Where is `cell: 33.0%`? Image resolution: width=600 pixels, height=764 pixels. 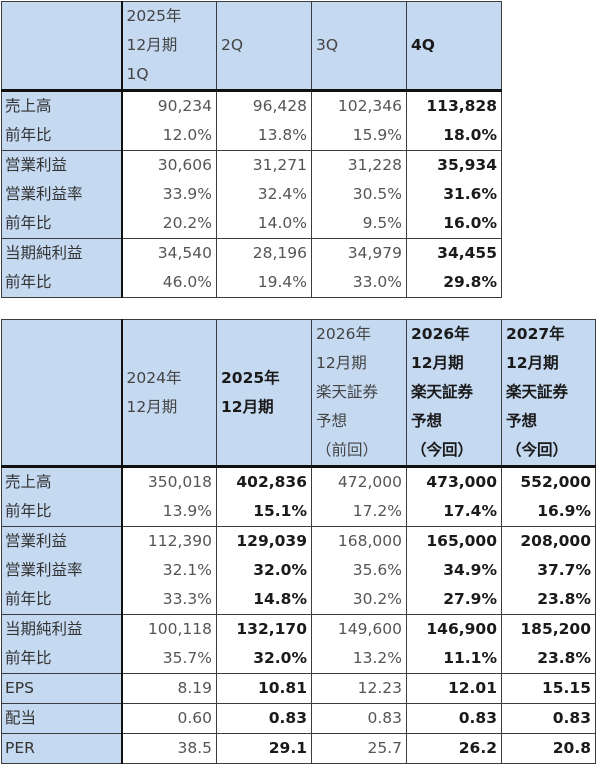 cell: 33.0% is located at coordinates (359, 283).